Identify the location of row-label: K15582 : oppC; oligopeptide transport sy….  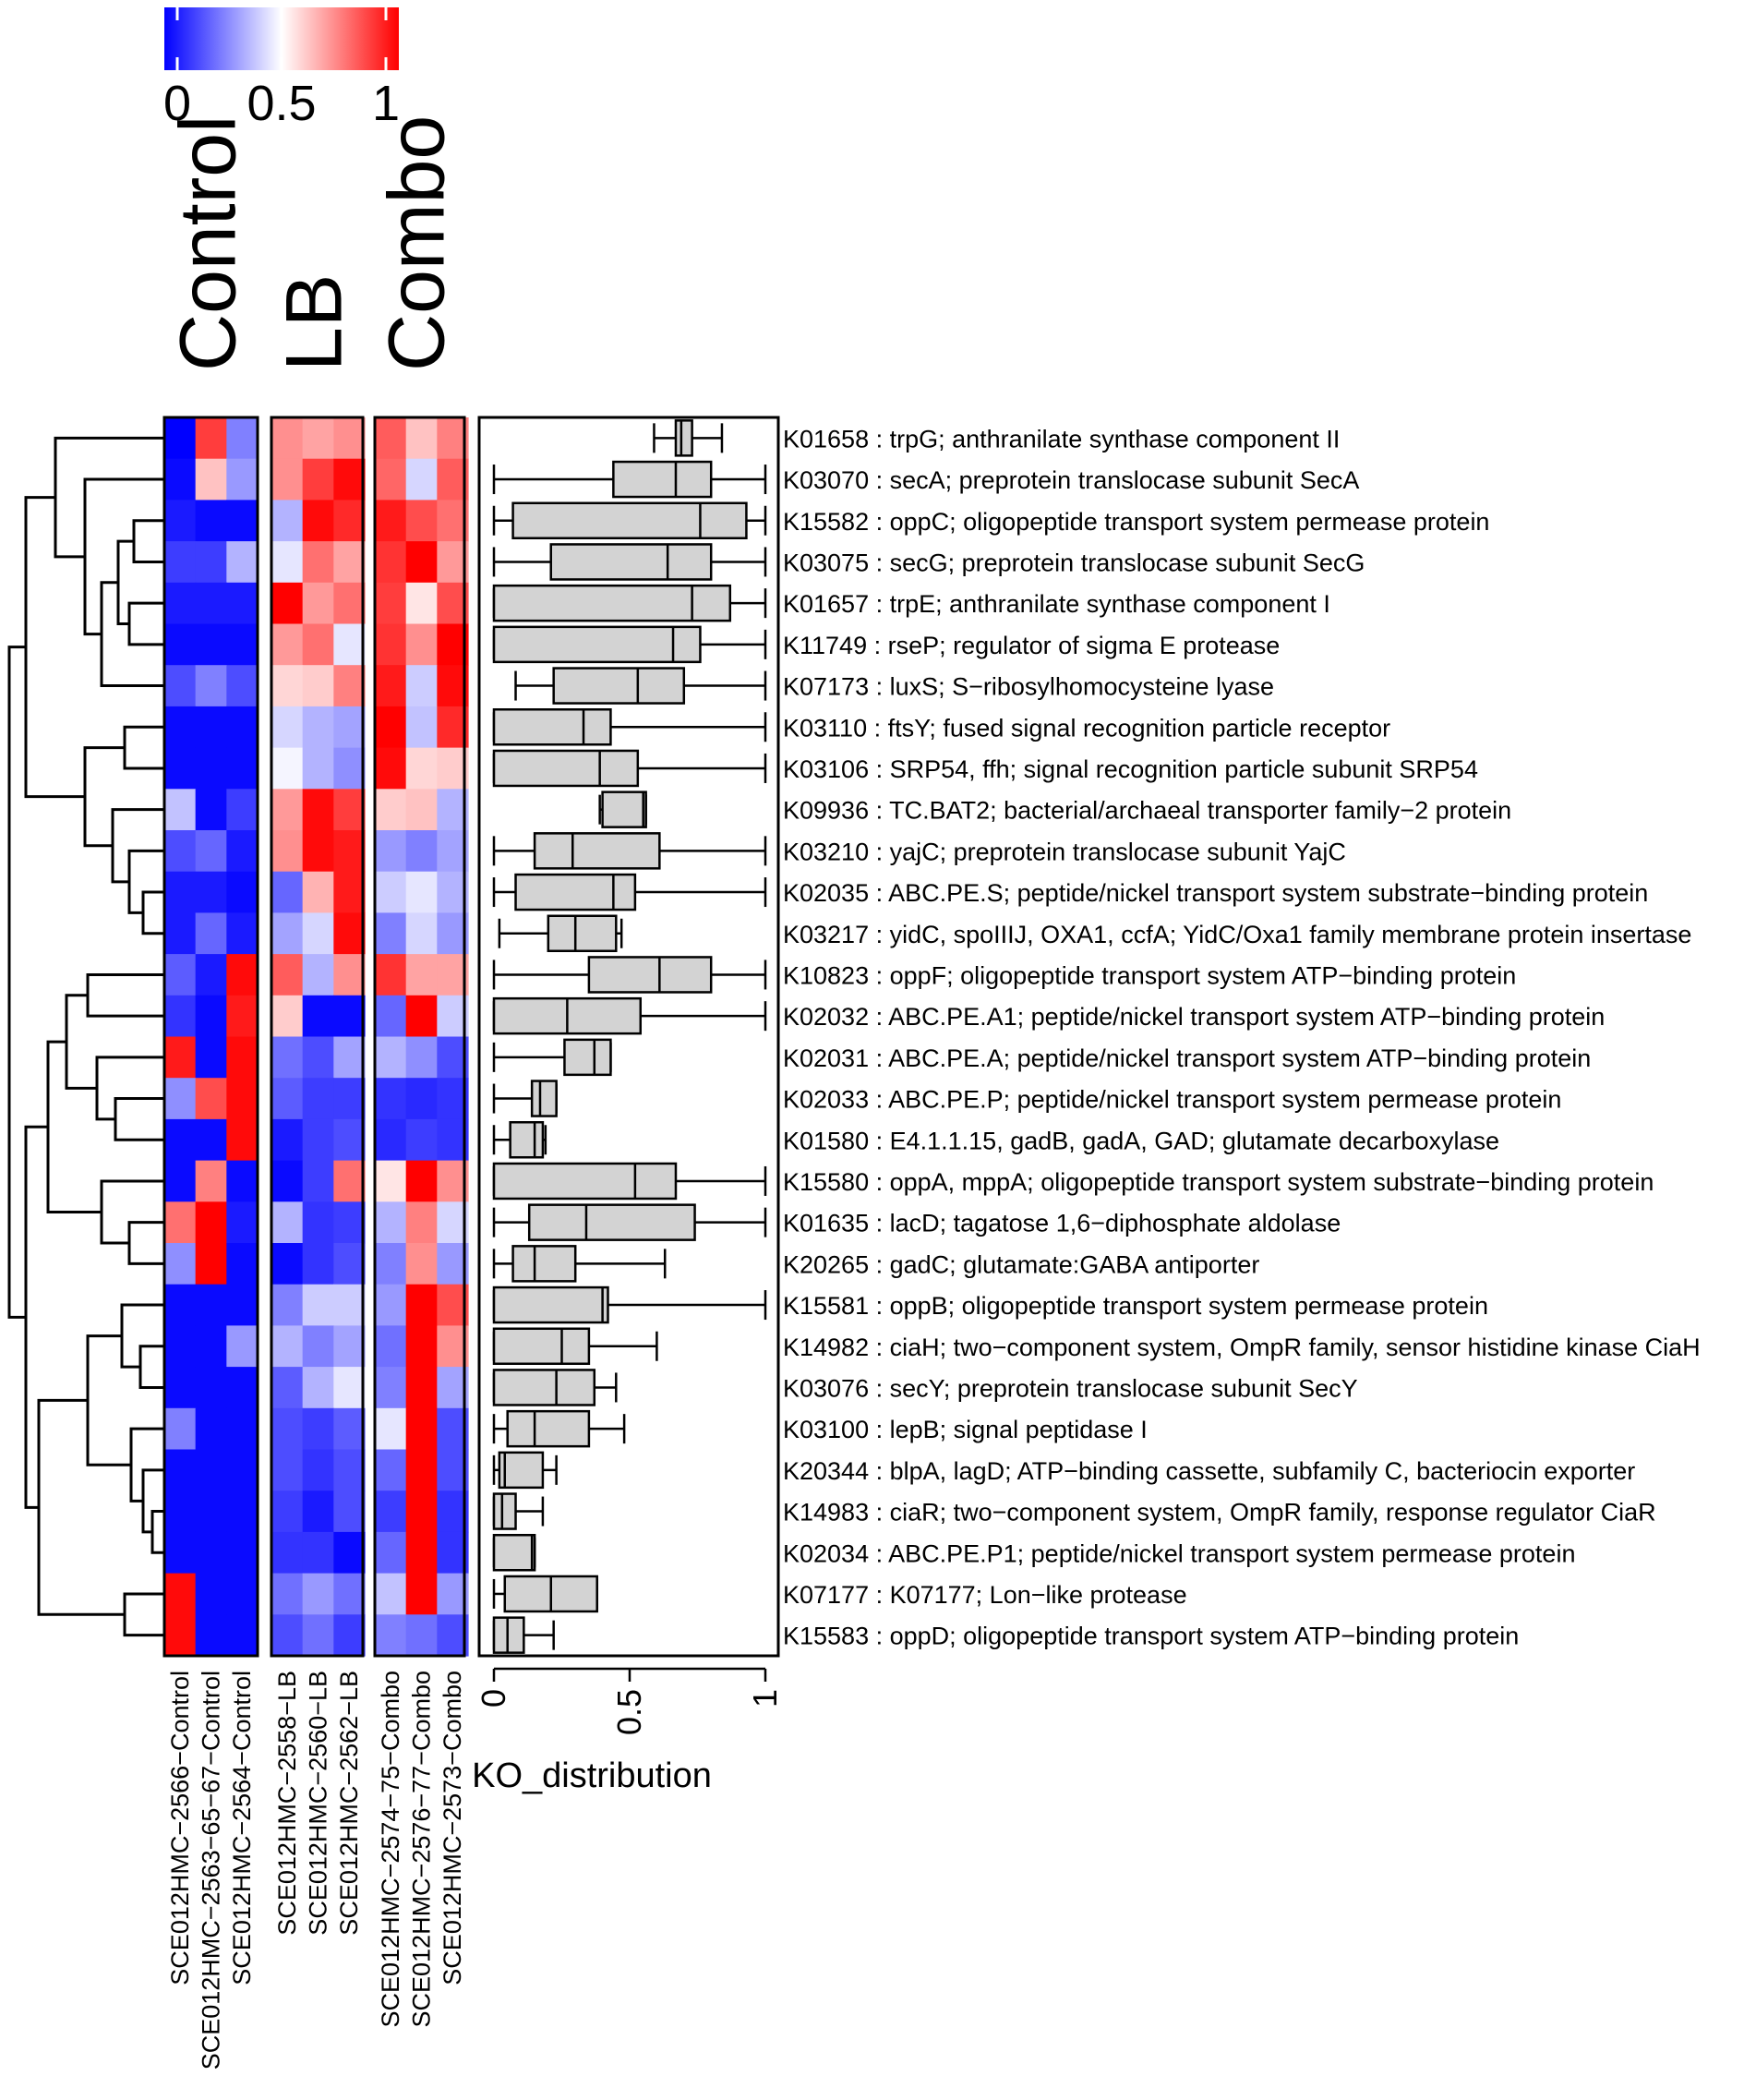
(1136, 522).